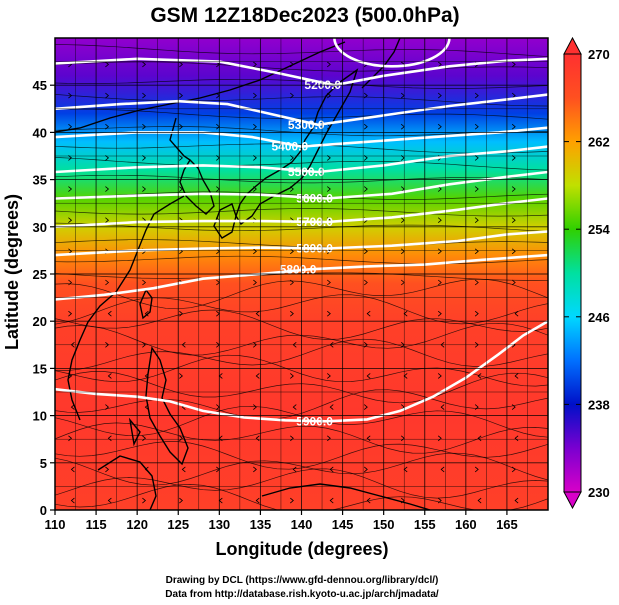  What do you see at coordinates (572, 45) in the screenshot?
I see `colorbar-max-arrow` at bounding box center [572, 45].